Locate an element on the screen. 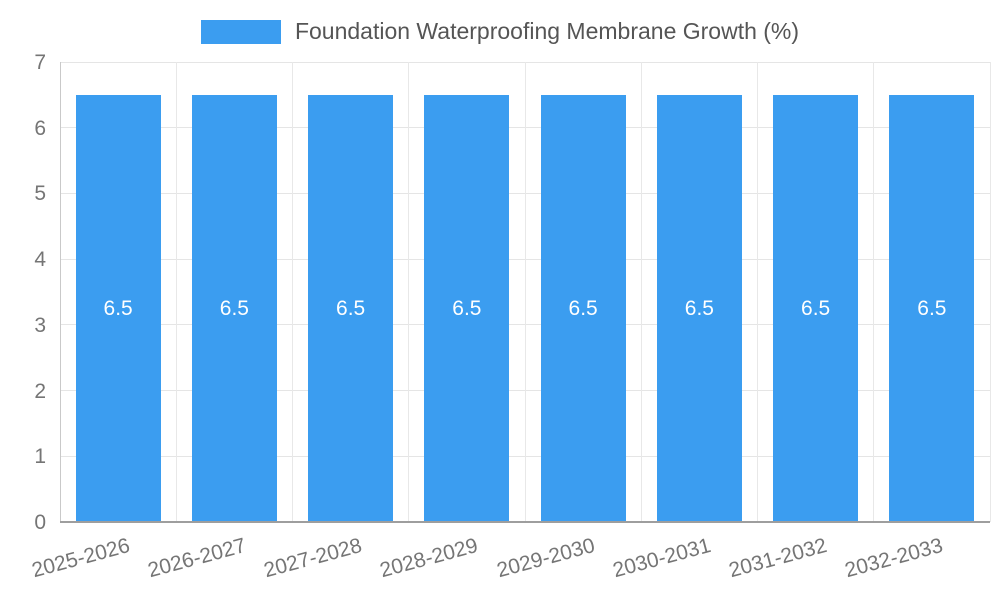 This screenshot has width=1000, height=600. x-axis-tick-label: 2028-2029 is located at coordinates (429, 558).